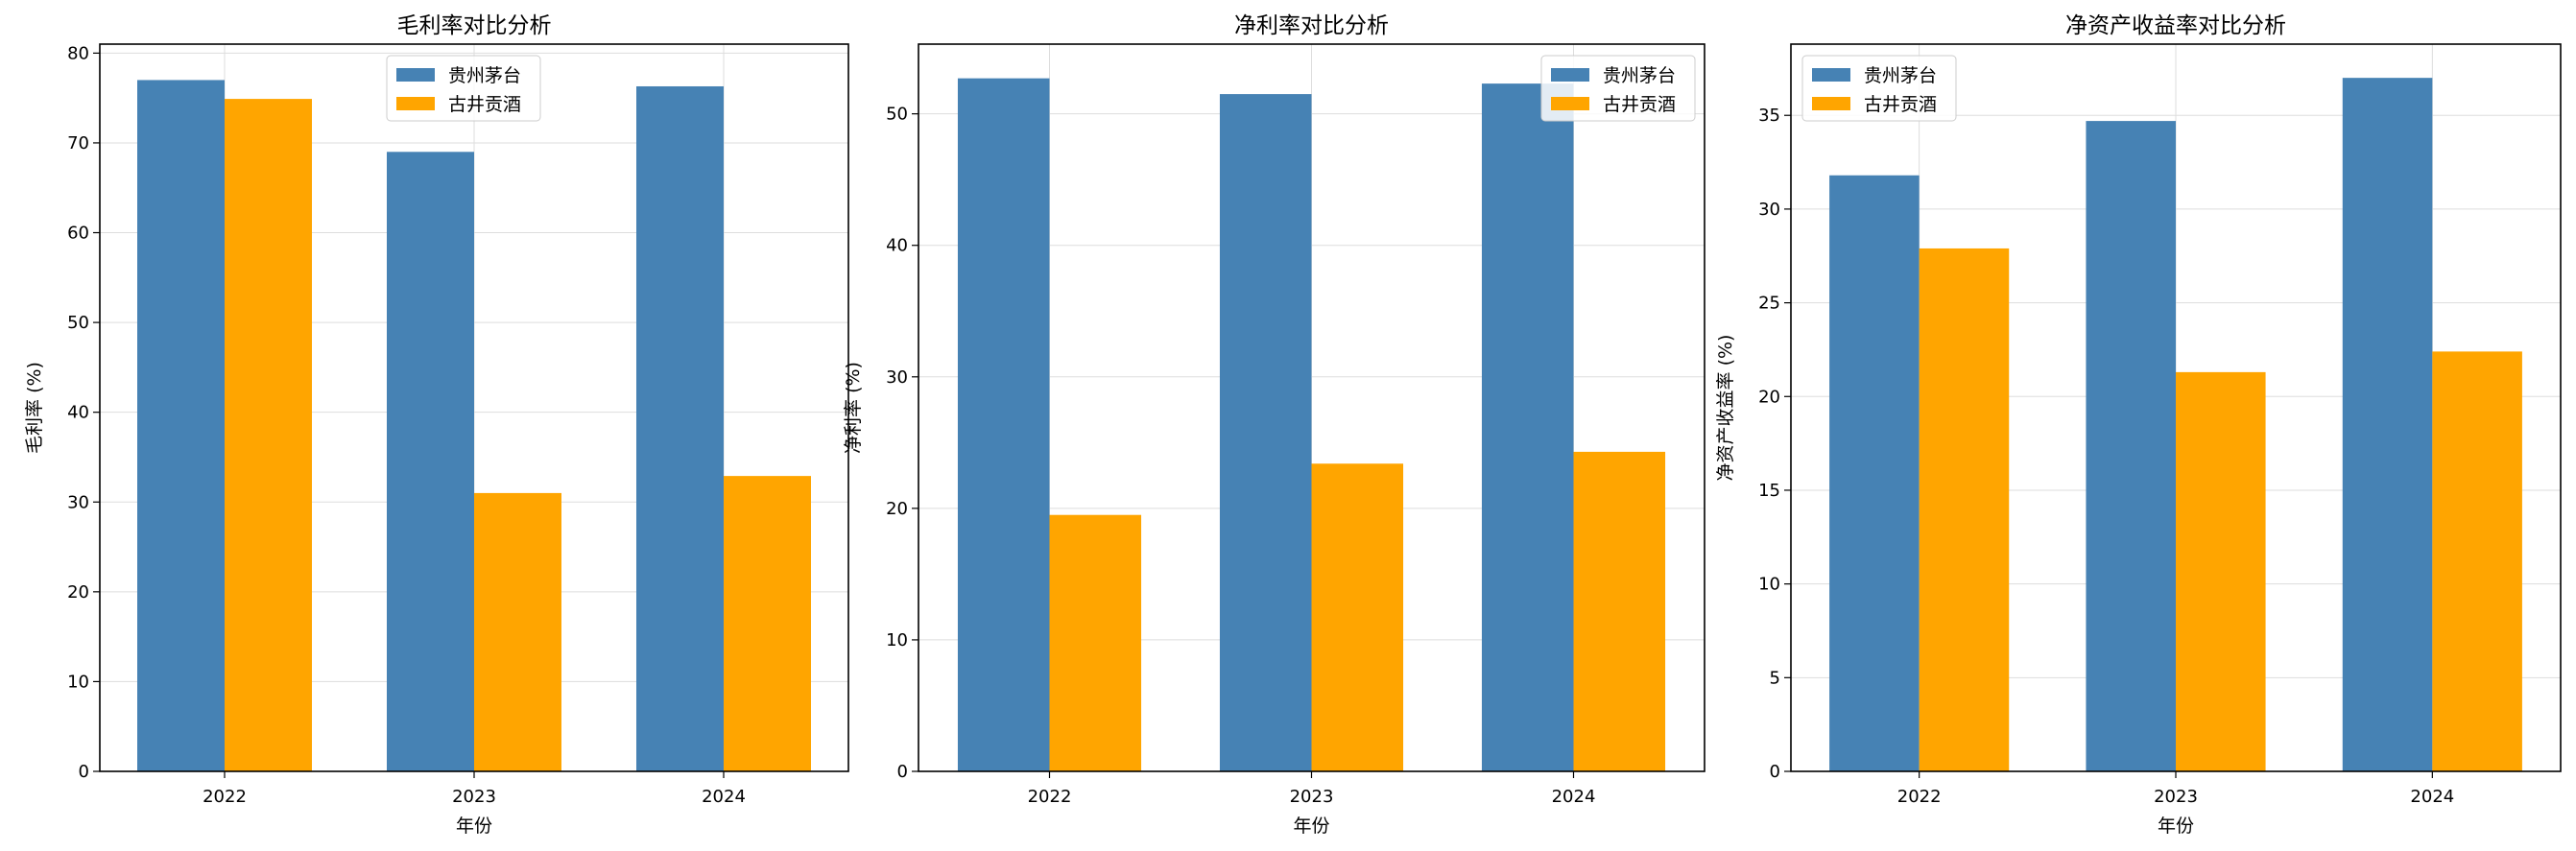 Image resolution: width=2576 pixels, height=851 pixels. Describe the element at coordinates (1769, 304) in the screenshot. I see `y-tick-label: 25` at that location.